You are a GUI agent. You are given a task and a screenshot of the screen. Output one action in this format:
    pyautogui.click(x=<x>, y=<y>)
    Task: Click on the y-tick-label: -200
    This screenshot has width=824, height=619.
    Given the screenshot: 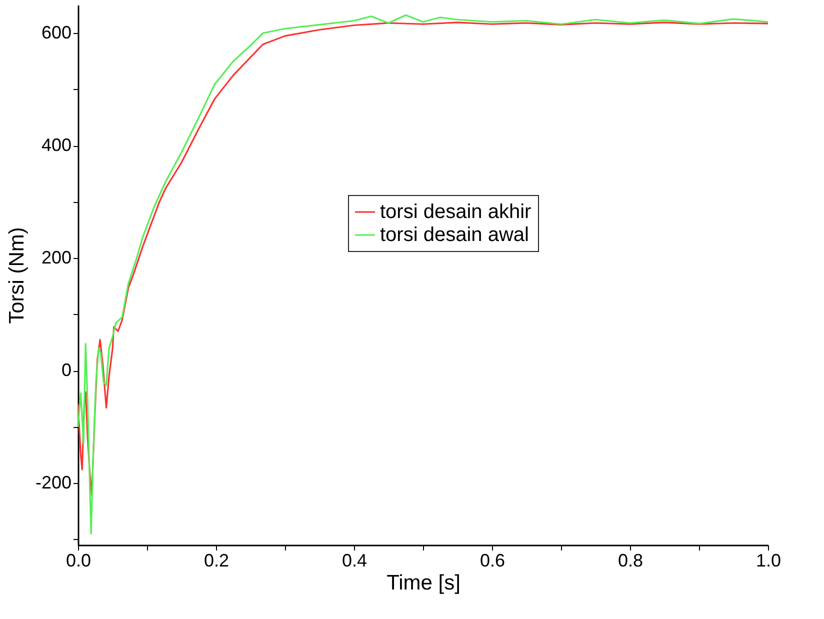 What is the action you would take?
    pyautogui.click(x=53, y=482)
    